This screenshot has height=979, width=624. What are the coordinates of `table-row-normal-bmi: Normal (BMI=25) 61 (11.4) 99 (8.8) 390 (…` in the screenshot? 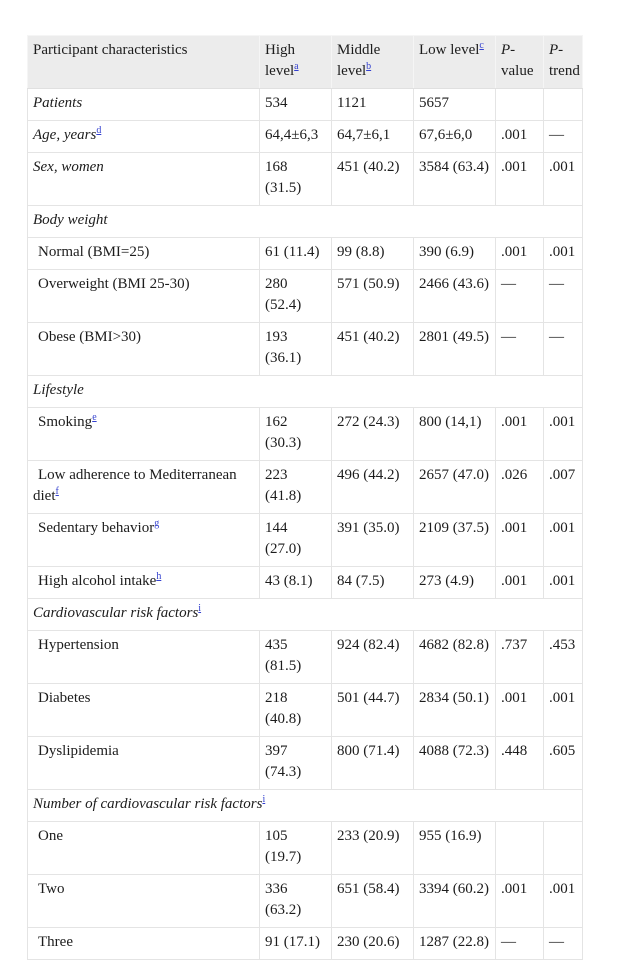 It's located at (305, 253).